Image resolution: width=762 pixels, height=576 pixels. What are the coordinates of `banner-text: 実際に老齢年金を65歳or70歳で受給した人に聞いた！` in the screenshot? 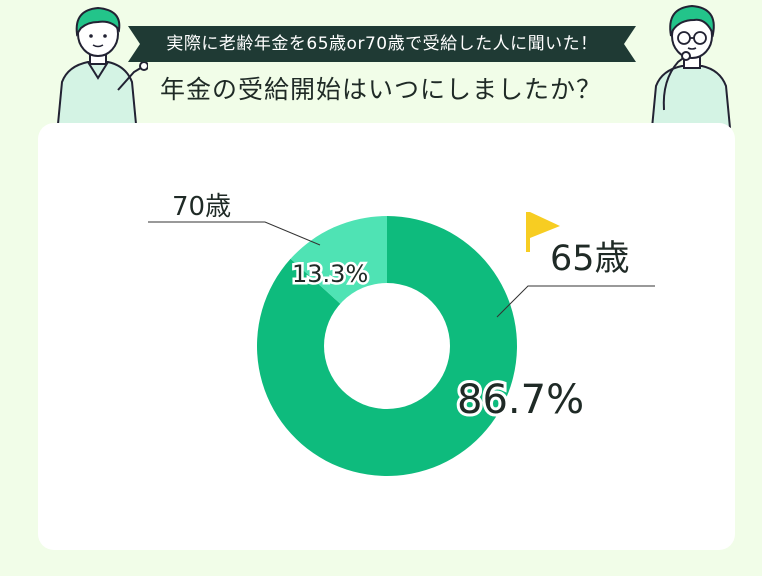 It's located at (382, 44).